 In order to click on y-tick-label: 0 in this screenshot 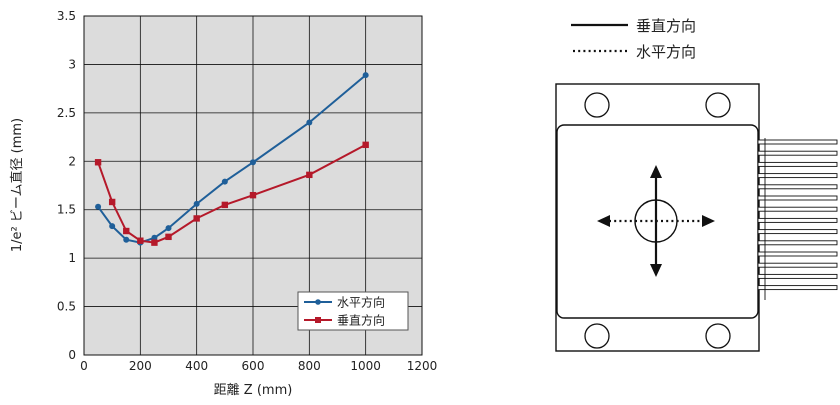, I will do `click(72, 355)`.